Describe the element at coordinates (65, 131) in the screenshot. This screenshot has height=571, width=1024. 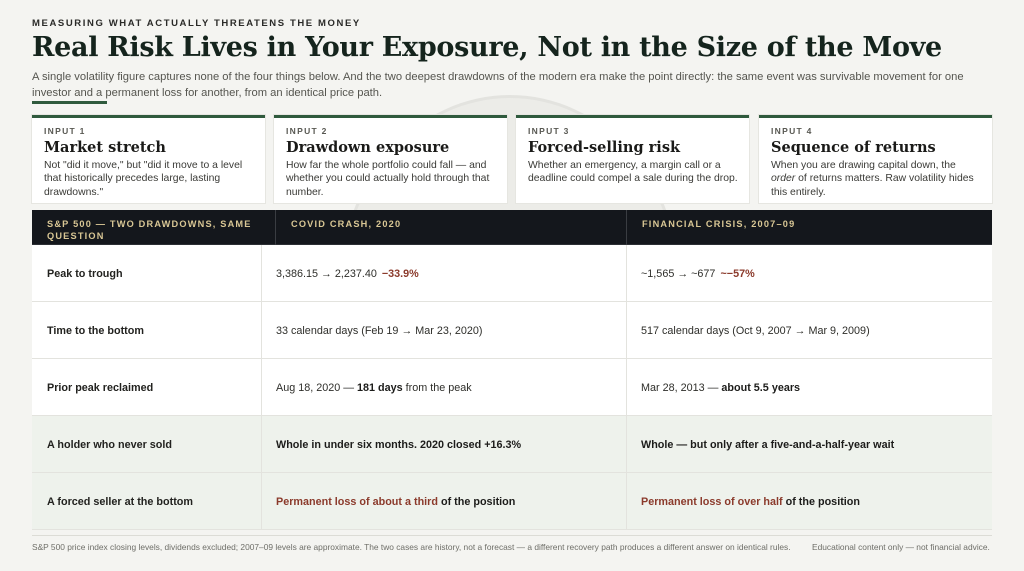
I see `card-label: INPUT 1` at that location.